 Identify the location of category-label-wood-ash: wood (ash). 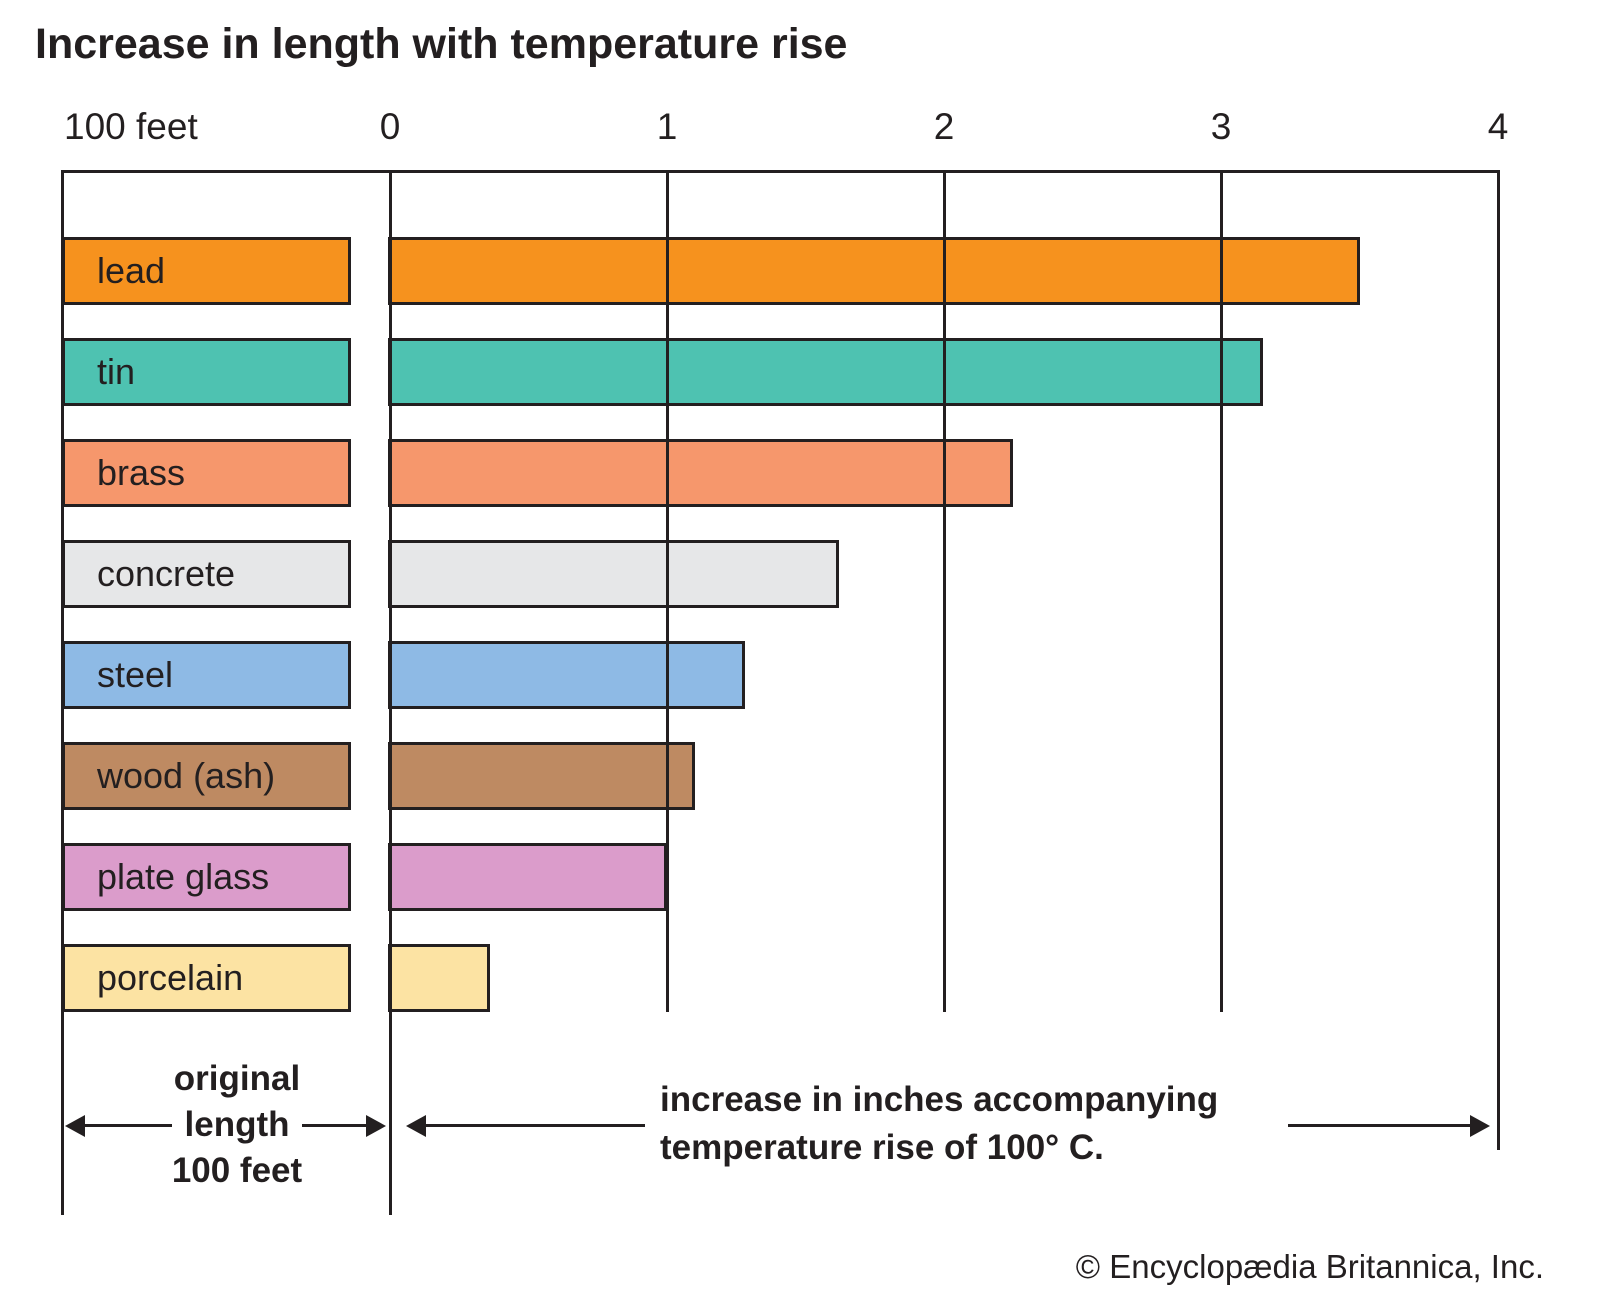
(206, 776).